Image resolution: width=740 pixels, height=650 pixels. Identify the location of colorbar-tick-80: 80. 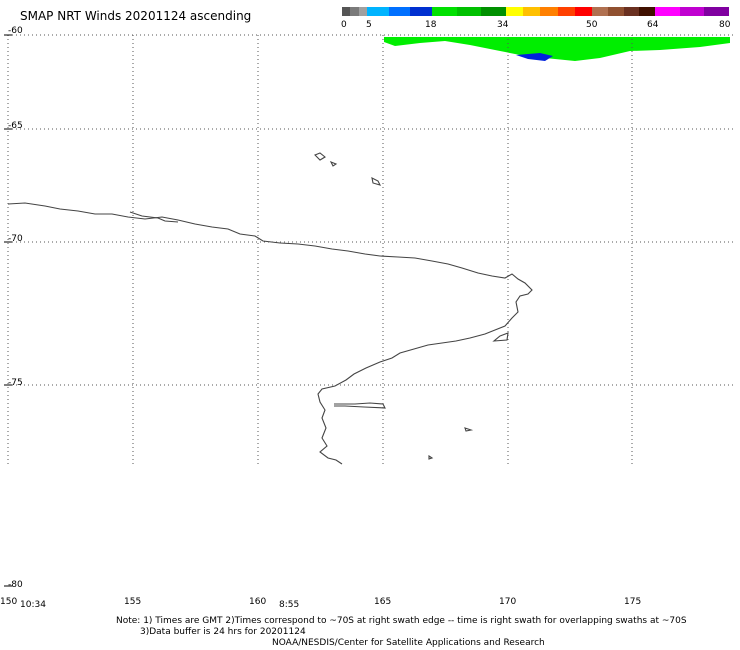
(725, 25).